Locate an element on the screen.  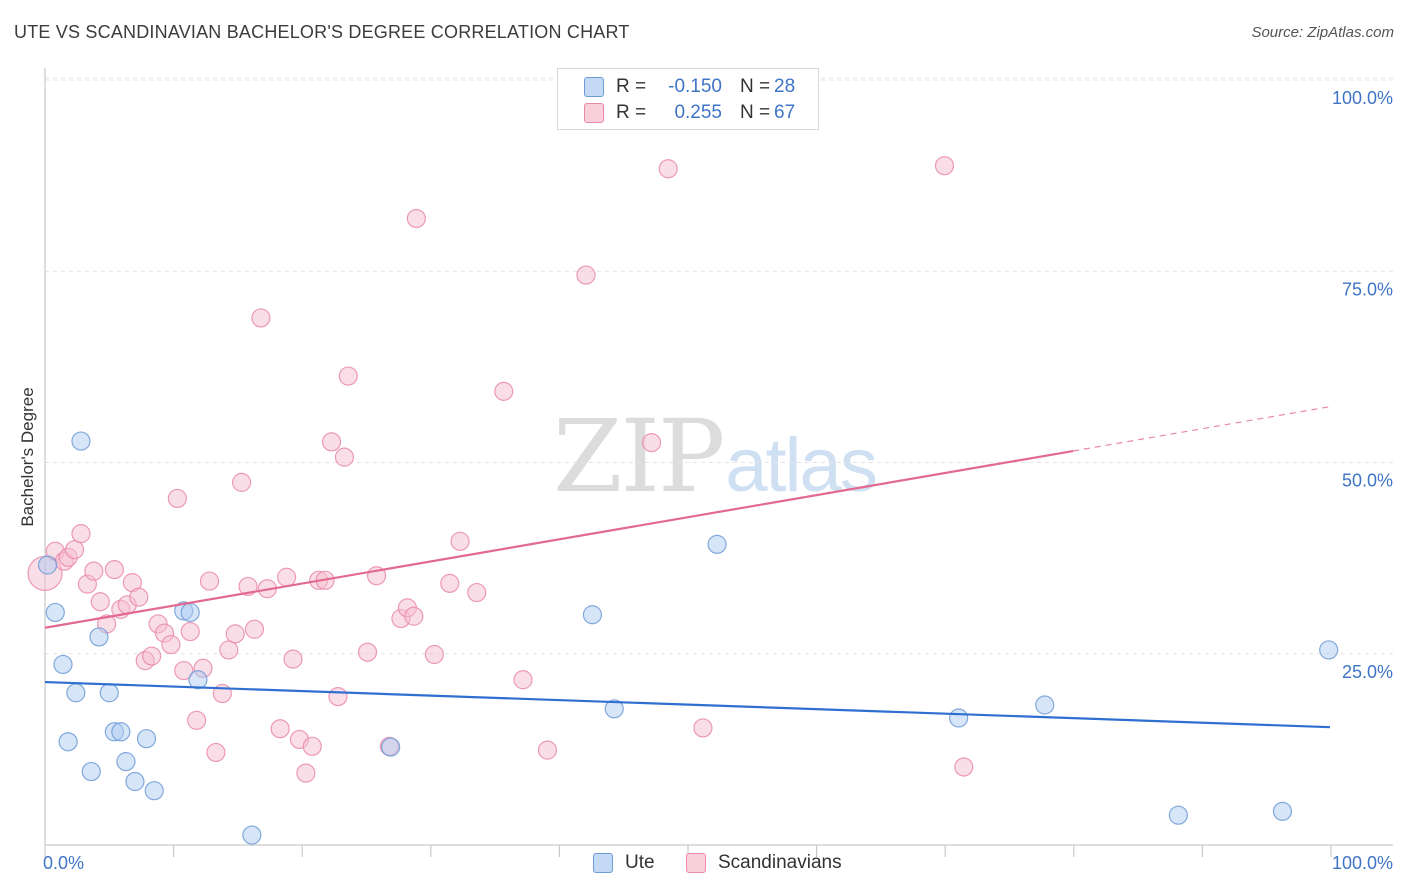
scandinavians-r-value: 0.255 is located at coordinates (698, 112).